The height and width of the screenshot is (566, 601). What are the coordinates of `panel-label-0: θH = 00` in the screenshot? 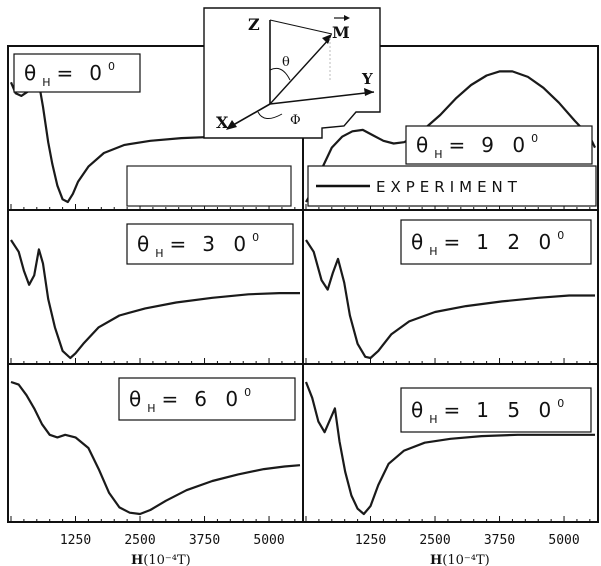 It's located at (77, 73).